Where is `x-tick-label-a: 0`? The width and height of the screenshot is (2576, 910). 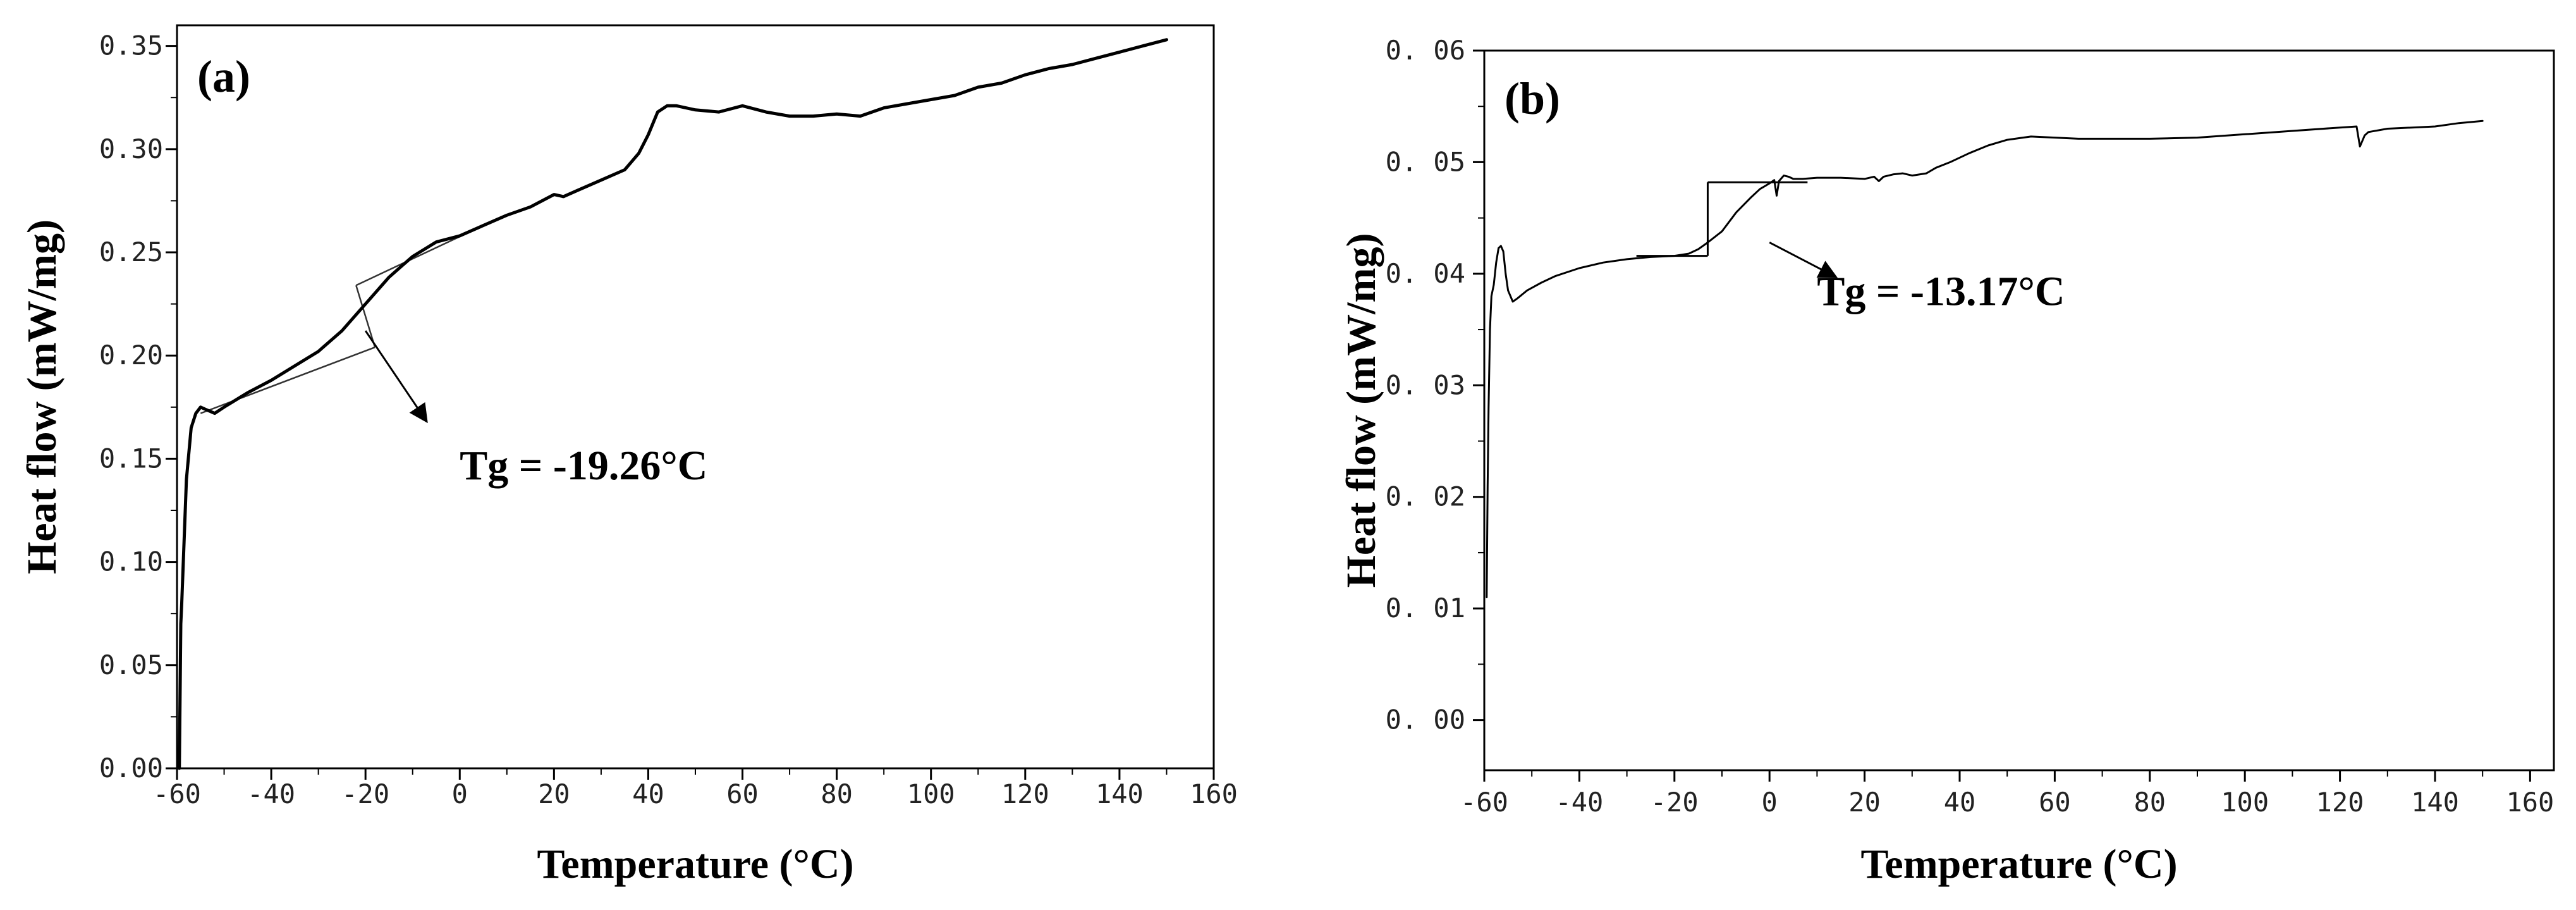 x-tick-label-a: 0 is located at coordinates (460, 793).